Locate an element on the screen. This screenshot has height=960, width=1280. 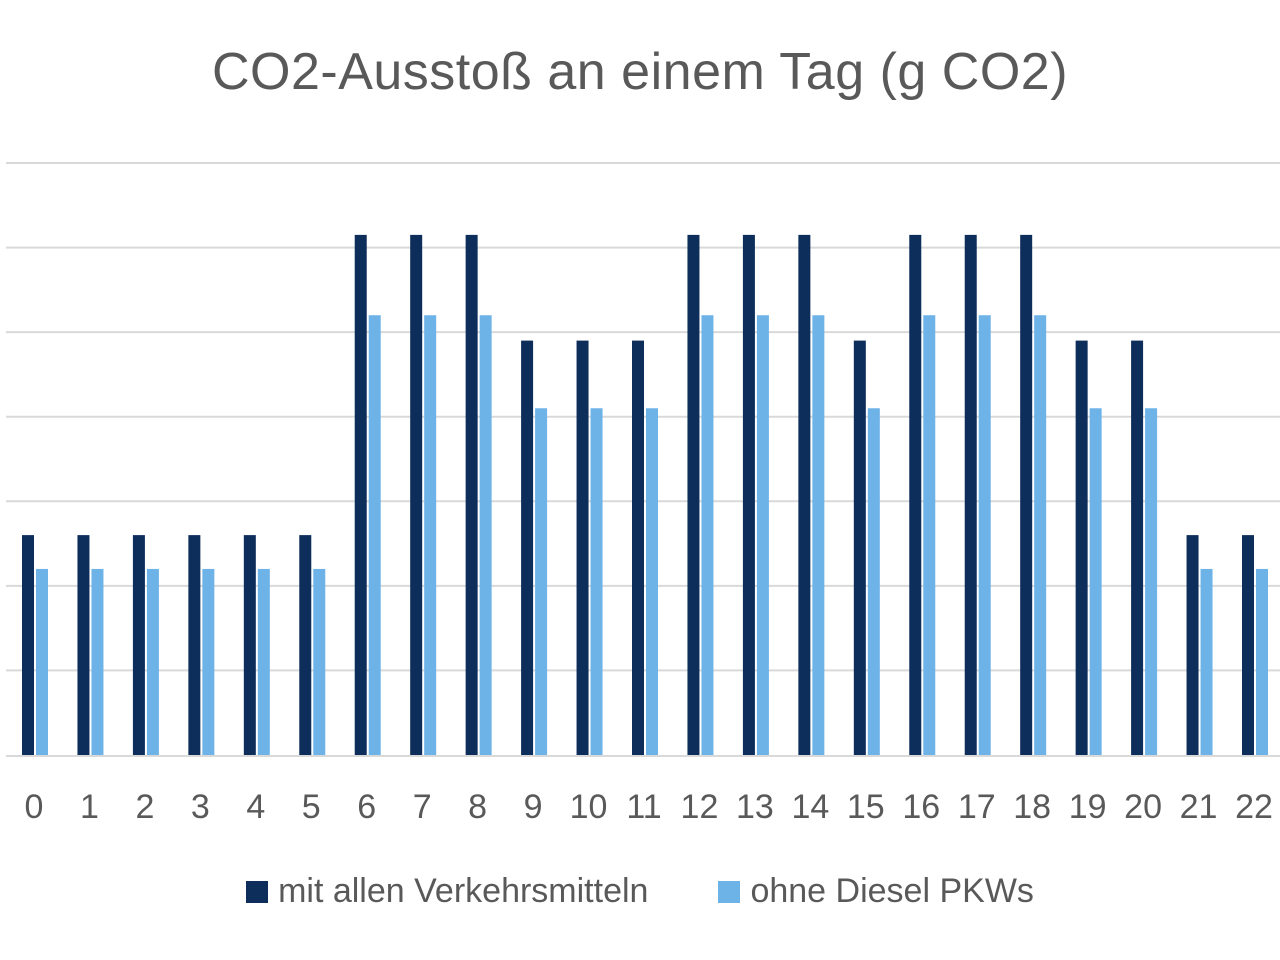
x-tick-label: 9 is located at coordinates (533, 807).